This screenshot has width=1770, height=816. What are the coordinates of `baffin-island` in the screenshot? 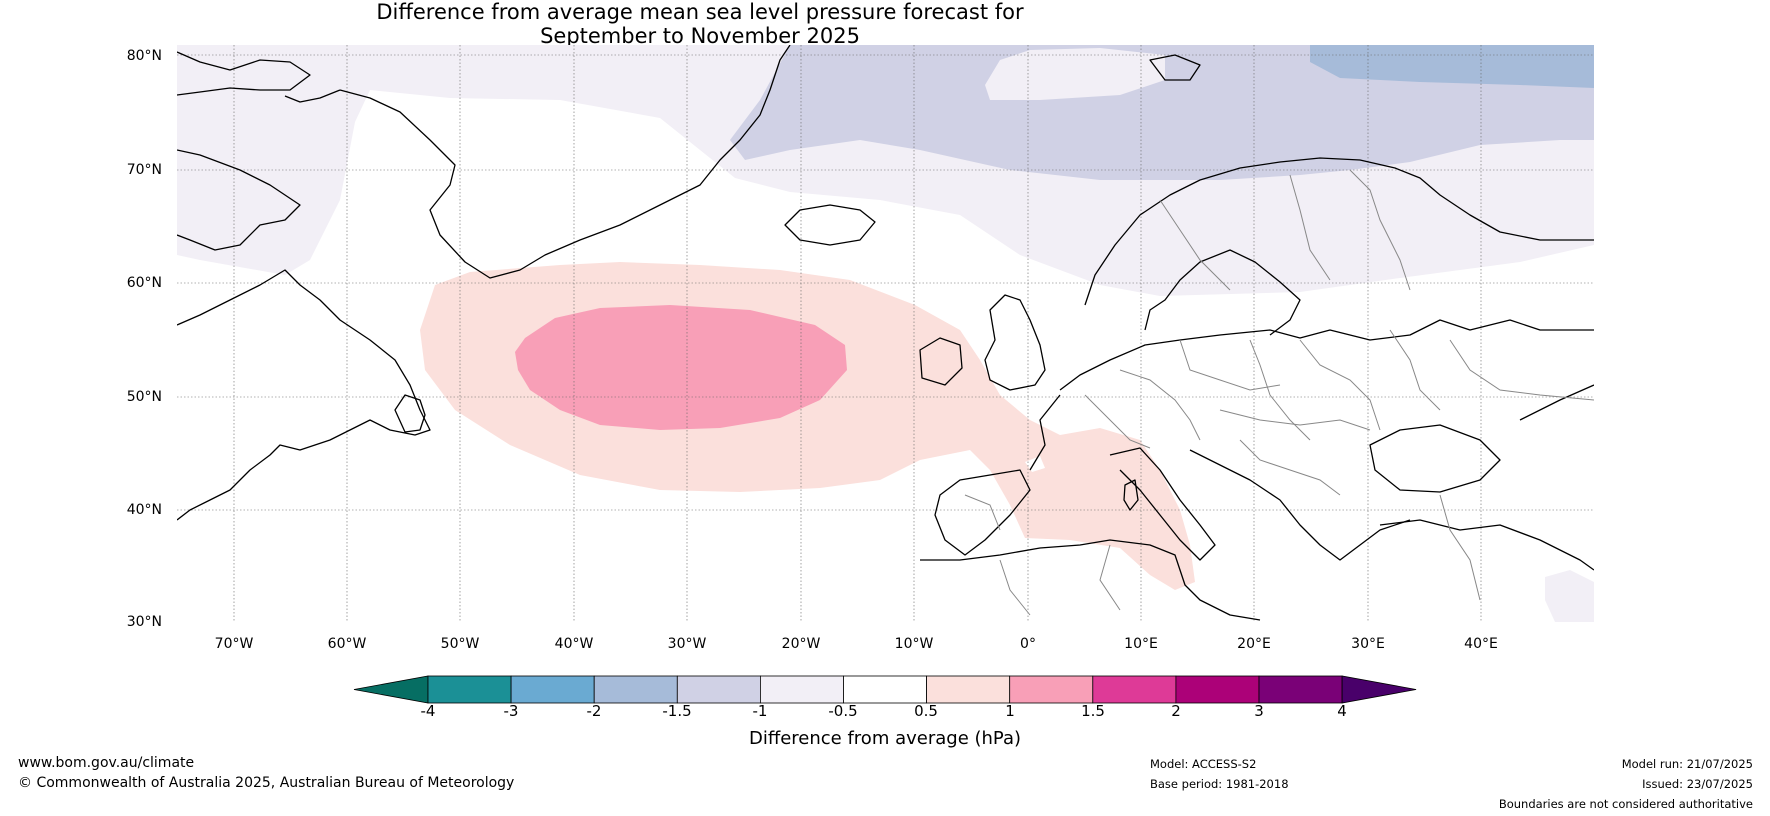 It's located at (239, 200).